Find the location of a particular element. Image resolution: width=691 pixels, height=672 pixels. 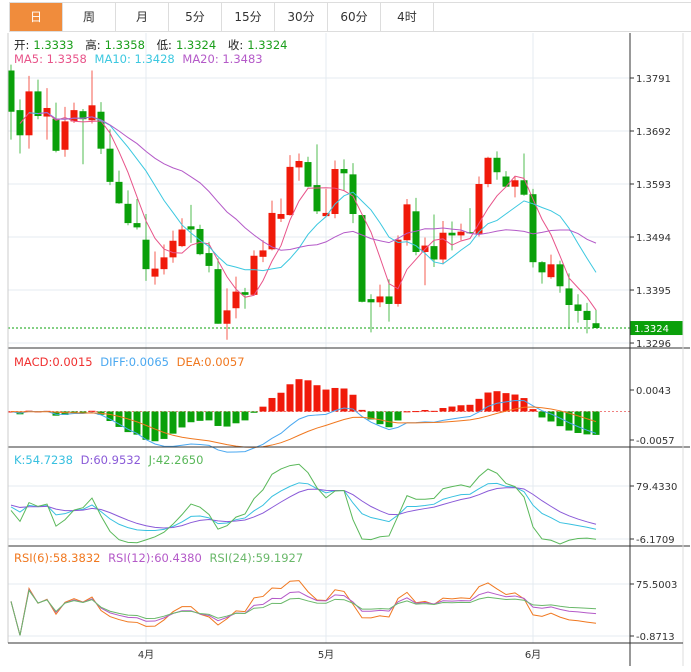

ohlc-info: 开: 1.3333 高: 1.3358 低: 1.3324 收: 1.3324 is located at coordinates (154, 45).